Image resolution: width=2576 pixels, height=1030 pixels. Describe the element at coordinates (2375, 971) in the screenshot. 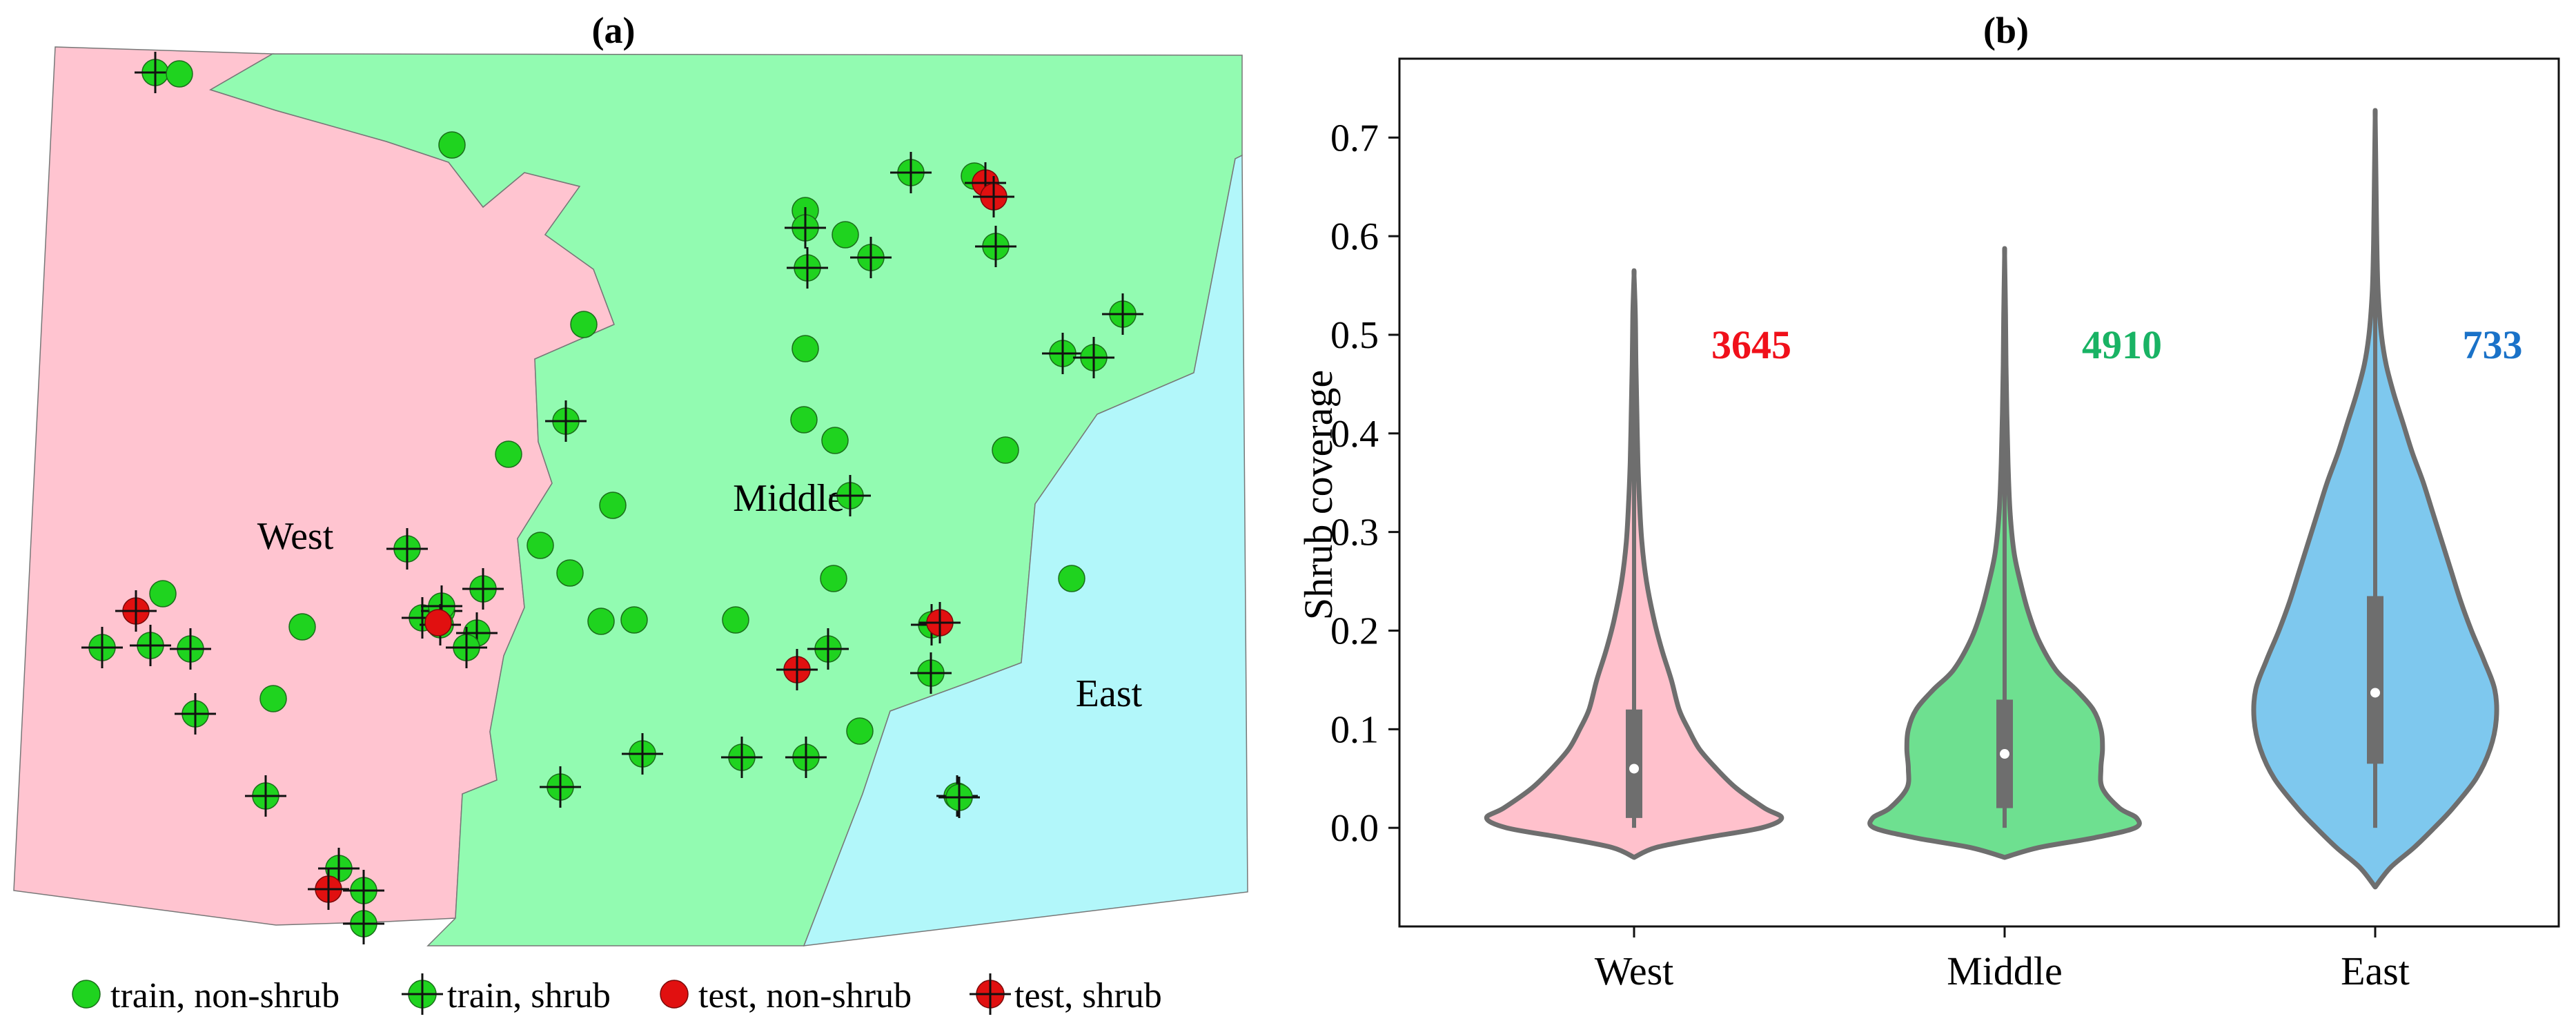

I see `x-tick-label-east: East` at that location.